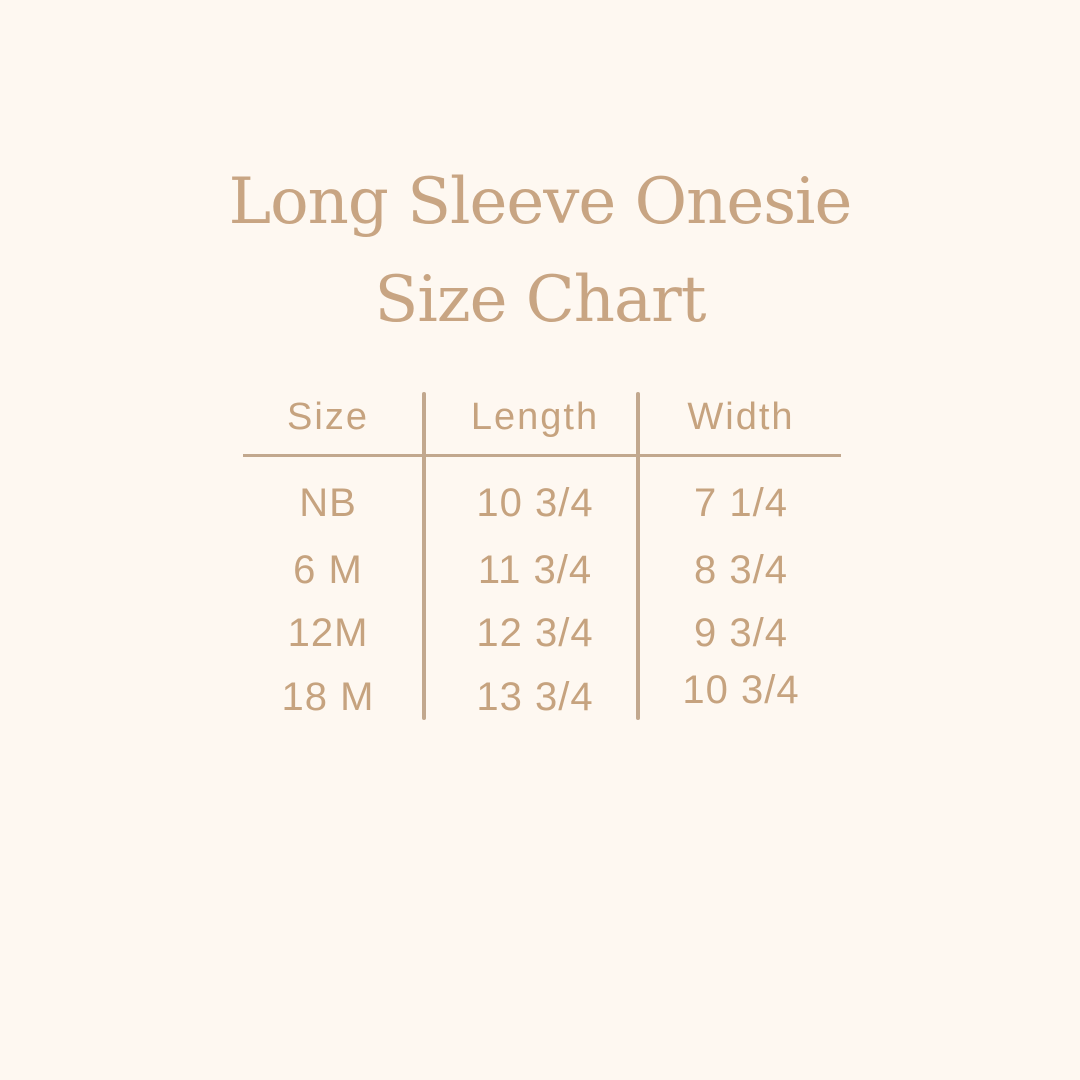 Image resolution: width=1080 pixels, height=1080 pixels. Describe the element at coordinates (328, 633) in the screenshot. I see `cell-size: 12M` at that location.